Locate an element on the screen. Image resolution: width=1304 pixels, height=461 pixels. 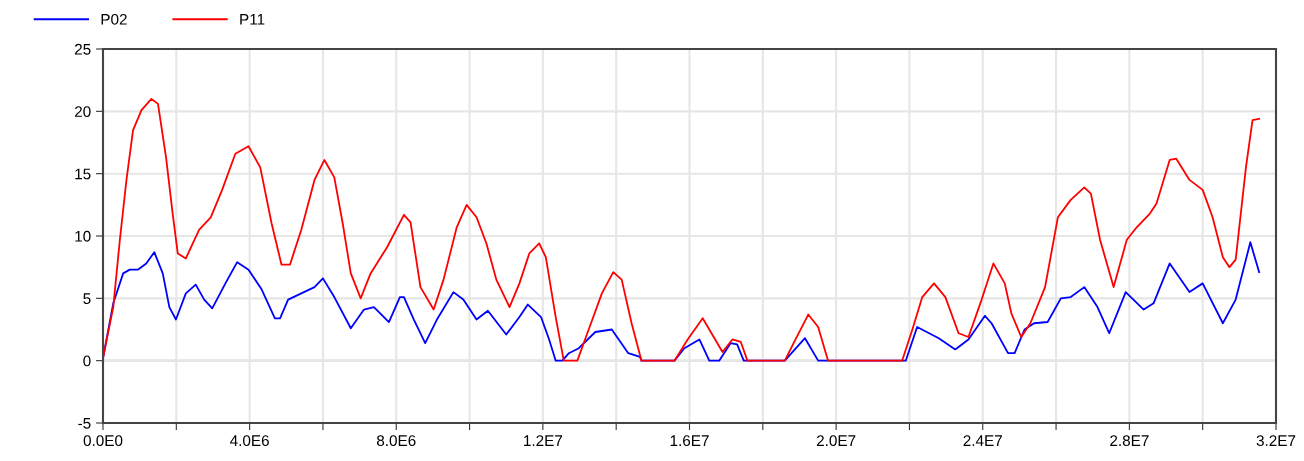
x-tick-label: 8.0E6 is located at coordinates (396, 441).